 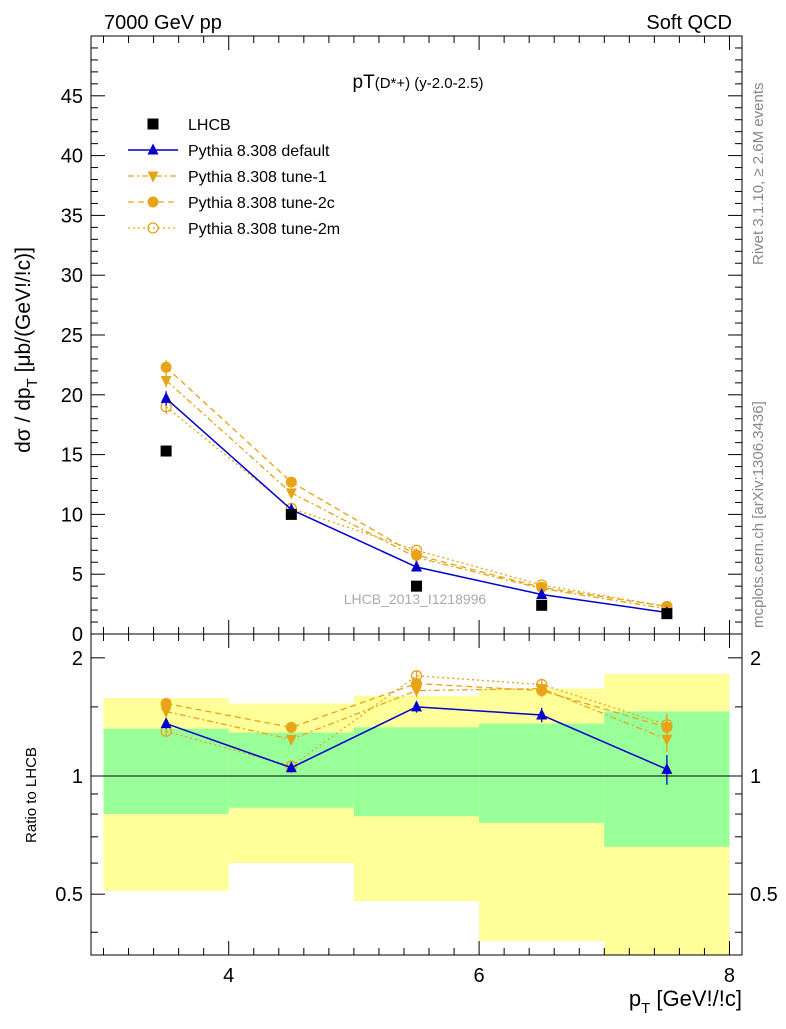 I want to click on process-label: Soft QCD, so click(x=689, y=23).